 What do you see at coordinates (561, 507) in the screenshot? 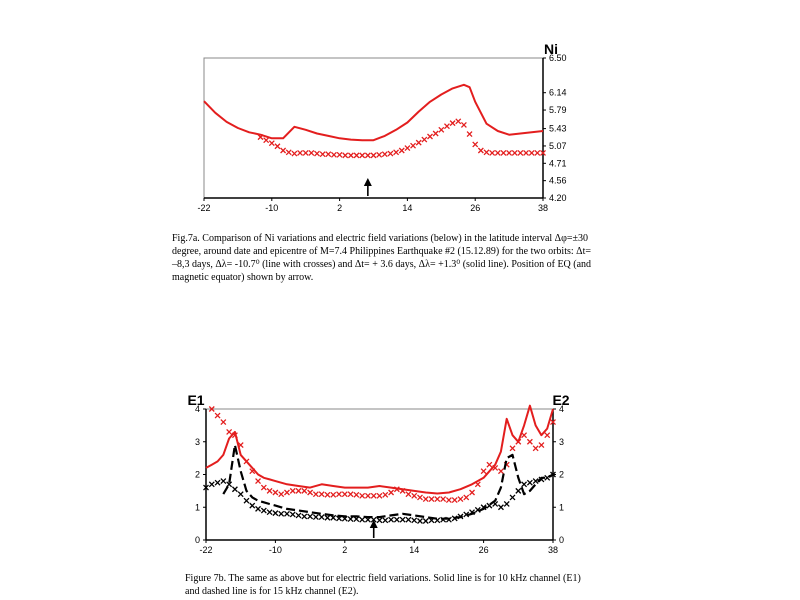
I see `y-tick-label-right: 1` at bounding box center [561, 507].